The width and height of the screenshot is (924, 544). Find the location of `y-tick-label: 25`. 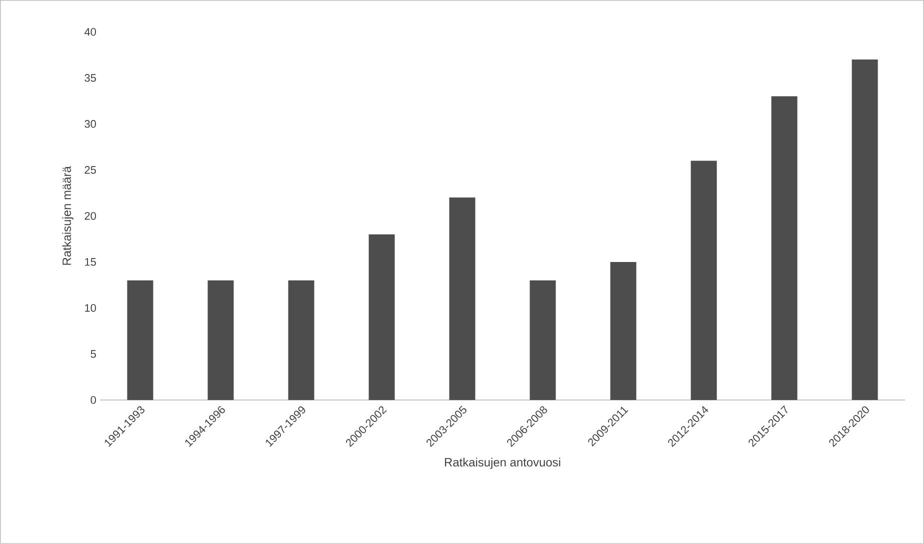

y-tick-label: 25 is located at coordinates (90, 170).